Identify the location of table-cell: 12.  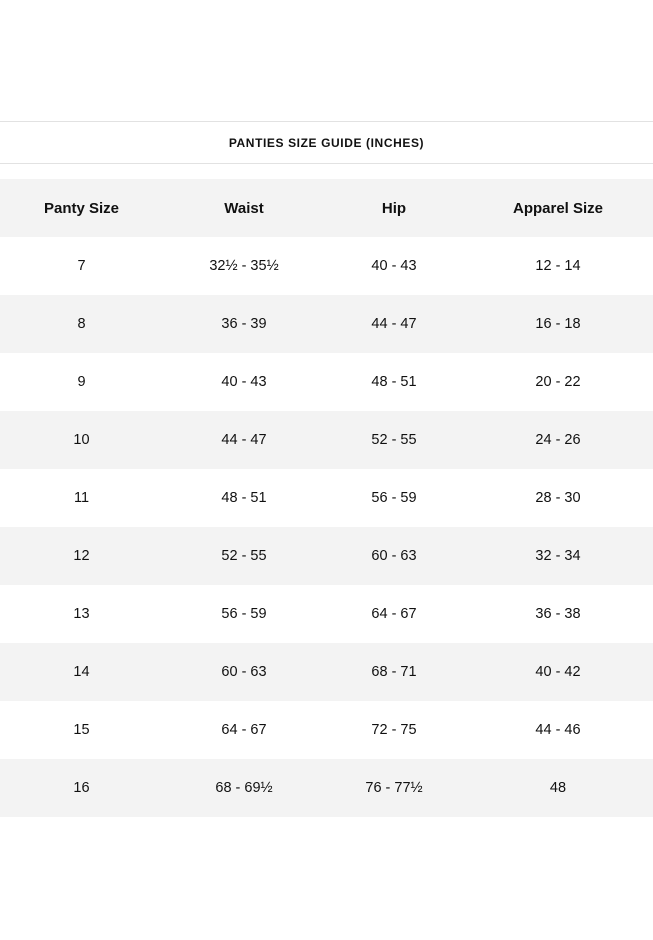
(81, 556).